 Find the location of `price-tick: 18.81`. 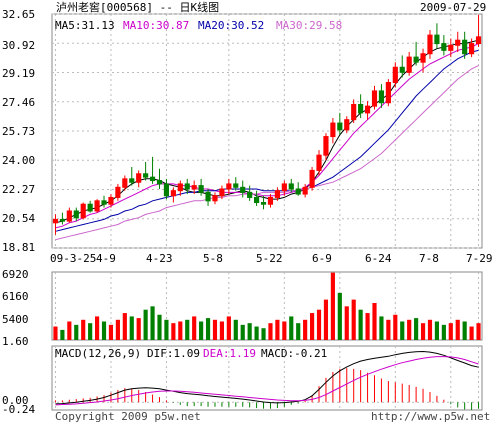

price-tick: 18.81 is located at coordinates (19, 247).